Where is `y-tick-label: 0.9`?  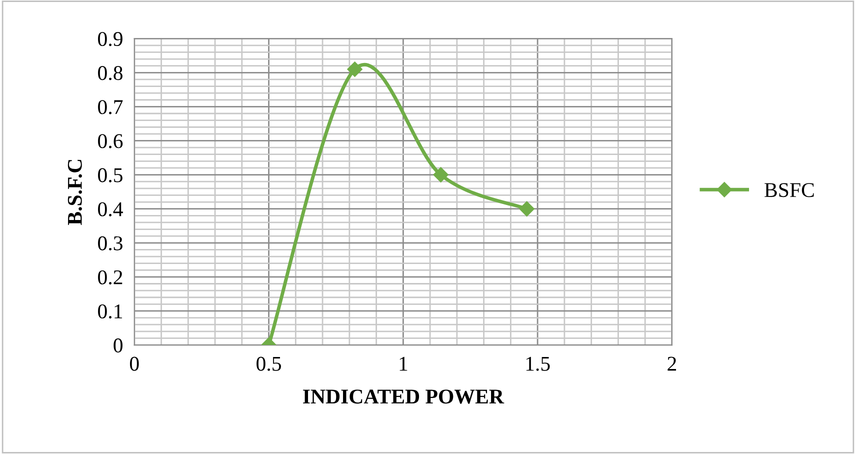 y-tick-label: 0.9 is located at coordinates (110, 39).